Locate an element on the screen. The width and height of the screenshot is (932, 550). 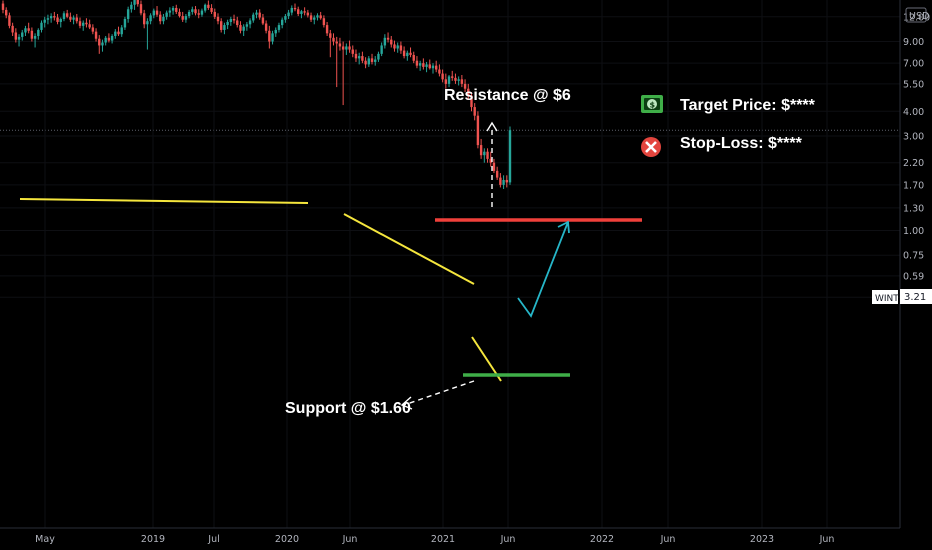
time-axis: May 2019 Jul 2020 Jun 2021 Jun 2022 Jun 2023 Jun is located at coordinates (466, 538).